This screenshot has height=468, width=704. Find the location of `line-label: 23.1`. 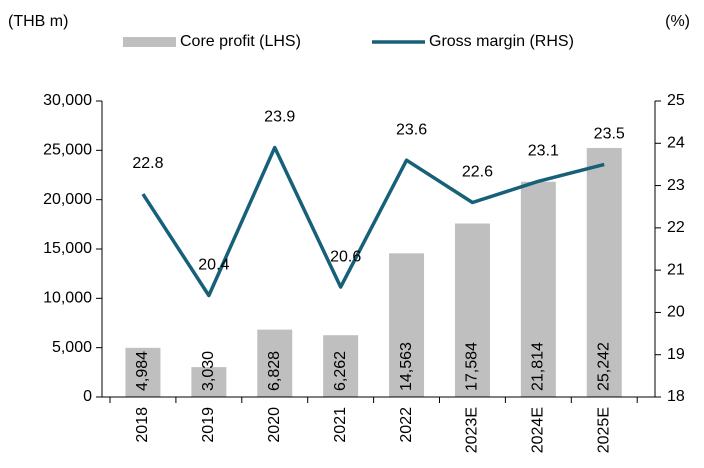

line-label: 23.1 is located at coordinates (543, 151).